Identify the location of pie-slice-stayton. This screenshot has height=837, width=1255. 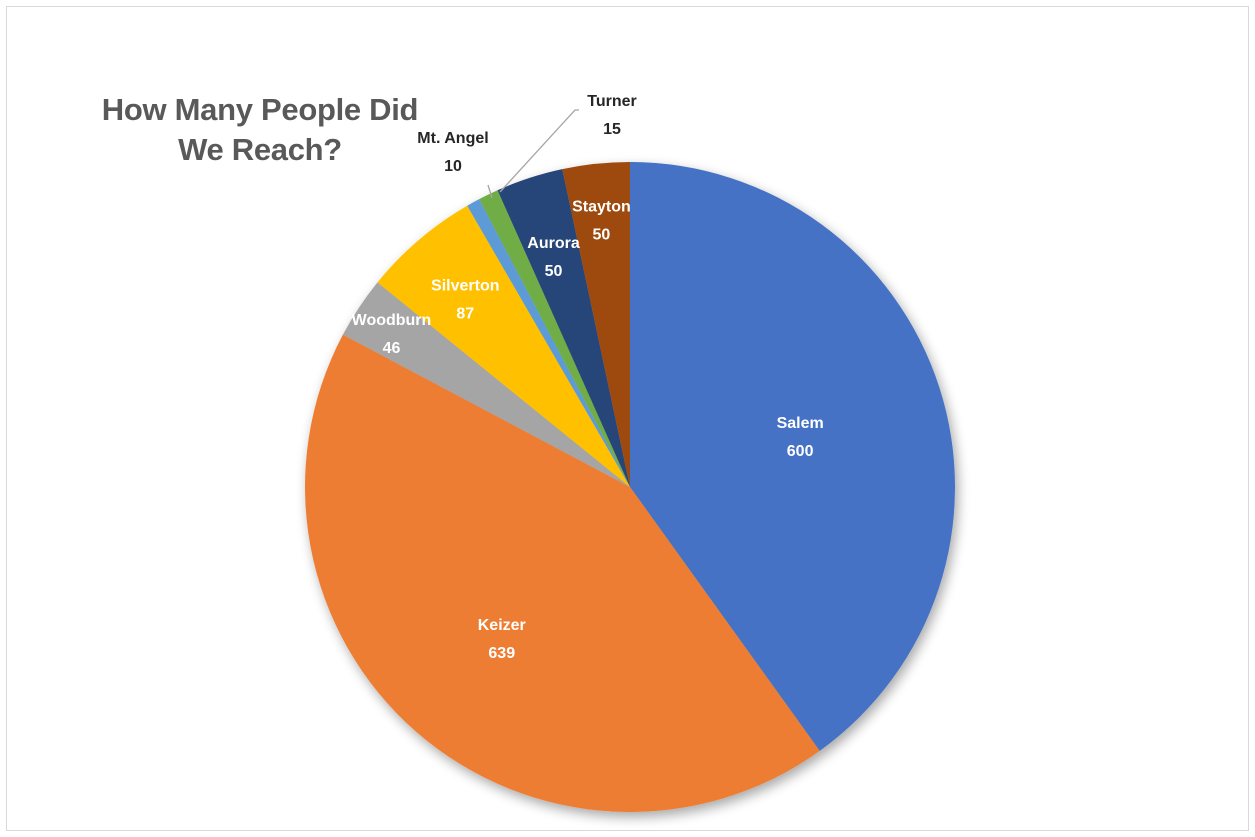
(596, 324).